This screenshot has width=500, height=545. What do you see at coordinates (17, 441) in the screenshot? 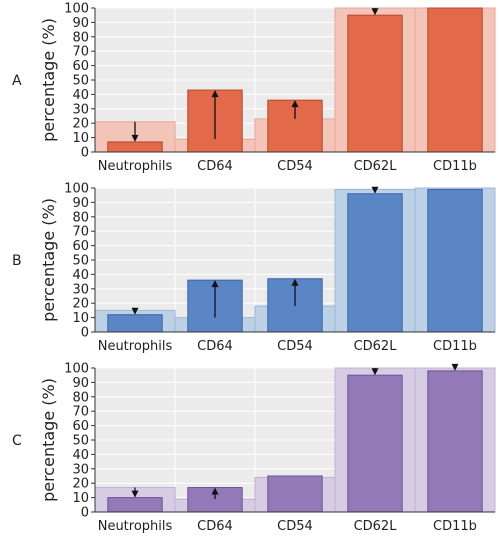
I see `panel-label: C` at bounding box center [17, 441].